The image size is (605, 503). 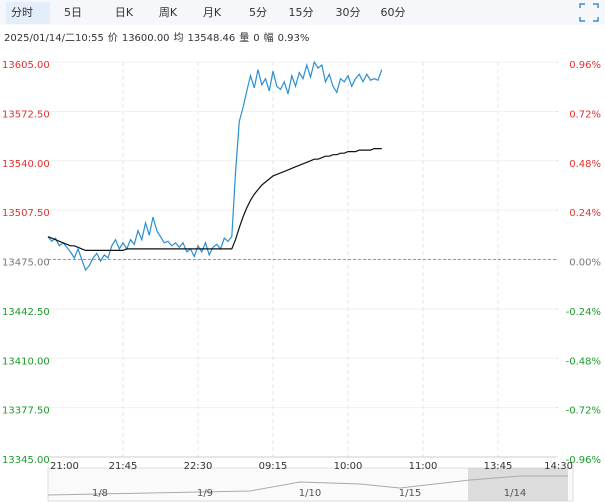 What do you see at coordinates (205, 493) in the screenshot?
I see `navigator-label: 1/9` at bounding box center [205, 493].